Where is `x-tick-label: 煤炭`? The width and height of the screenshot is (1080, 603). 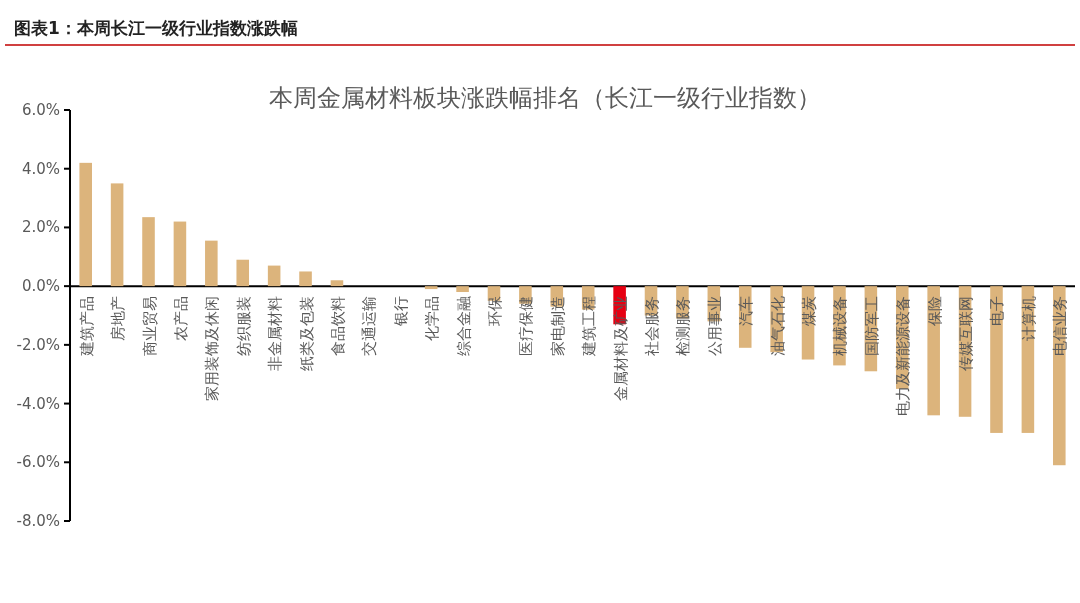
x-tick-label: 煤炭 is located at coordinates (809, 311).